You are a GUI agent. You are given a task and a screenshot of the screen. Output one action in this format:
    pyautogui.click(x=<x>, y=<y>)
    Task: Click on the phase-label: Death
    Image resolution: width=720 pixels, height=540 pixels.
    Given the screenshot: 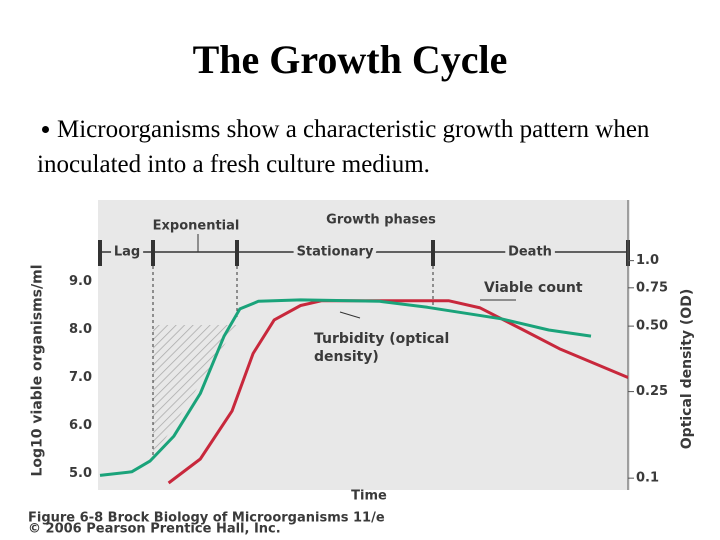 What is the action you would take?
    pyautogui.click(x=530, y=252)
    